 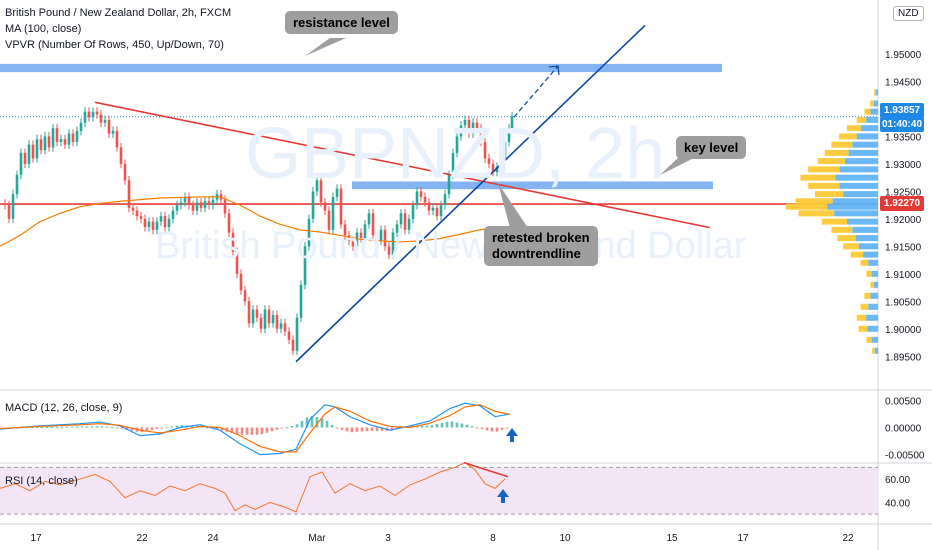 I want to click on watermark-name: British Pound / New Zealand Dollar, so click(x=451, y=246).